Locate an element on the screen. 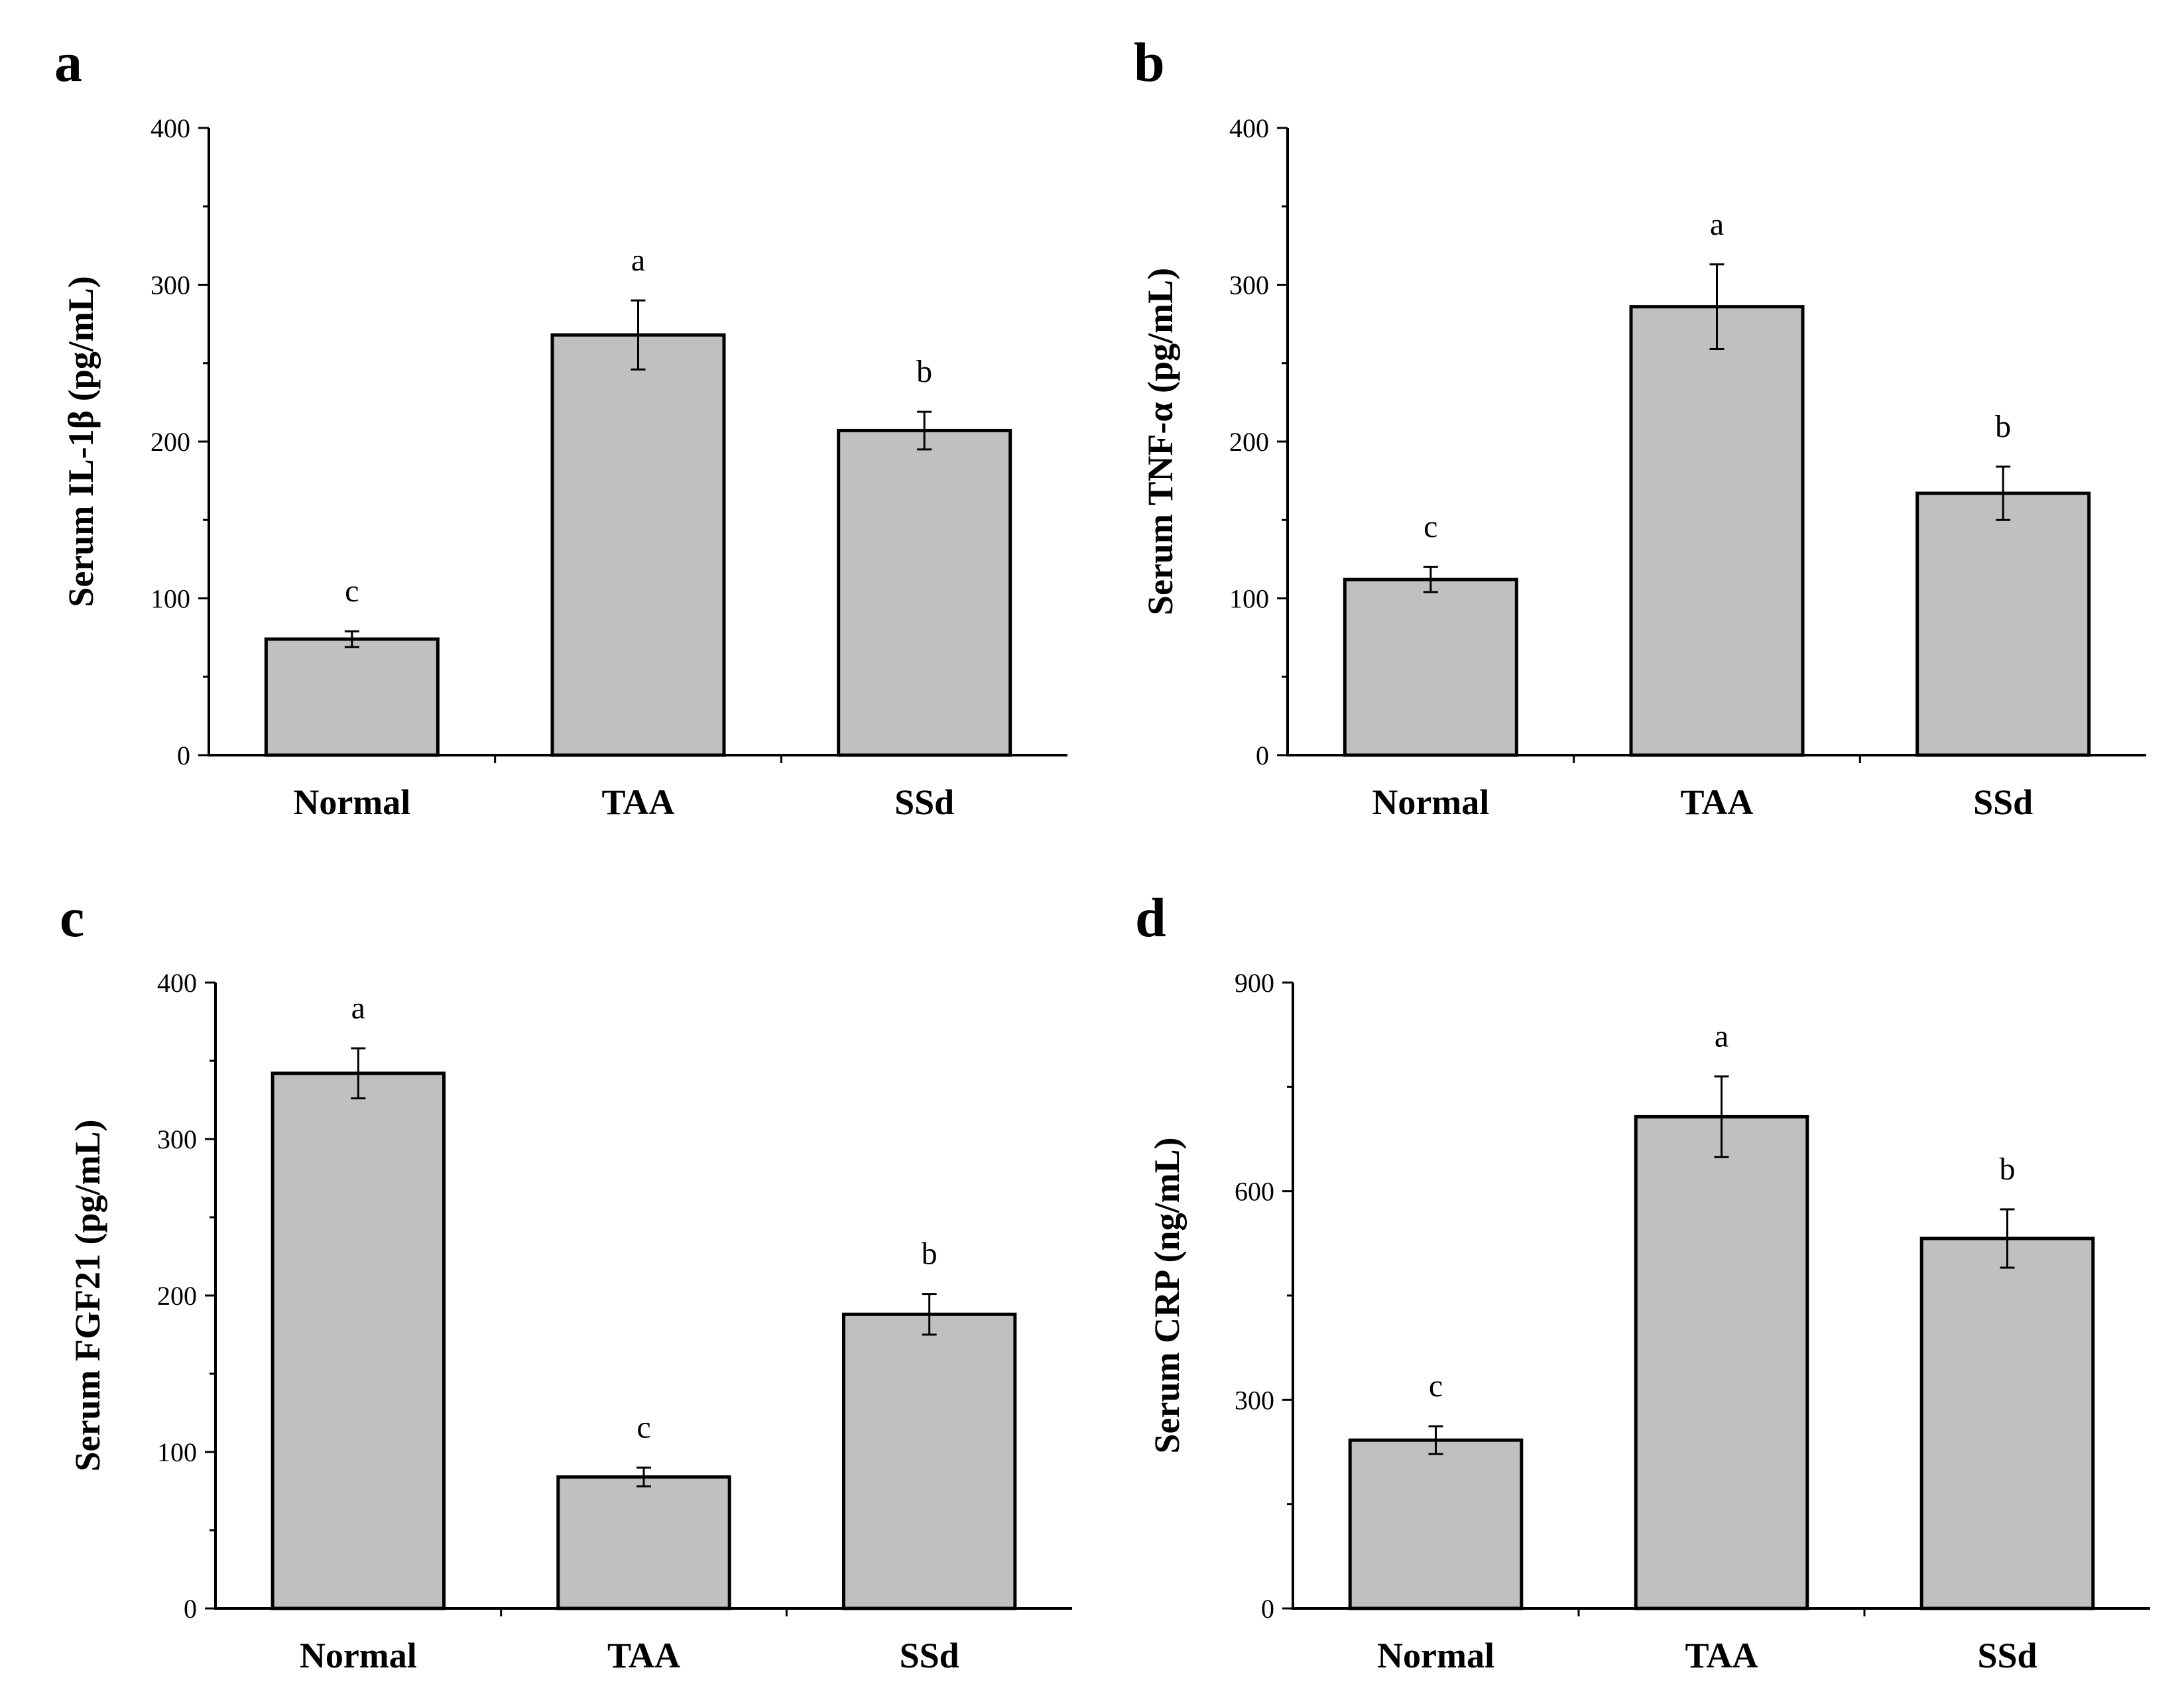 The image size is (2184, 1688). y-axis-label: Serum CRP (ng/mL) is located at coordinates (1167, 1296).